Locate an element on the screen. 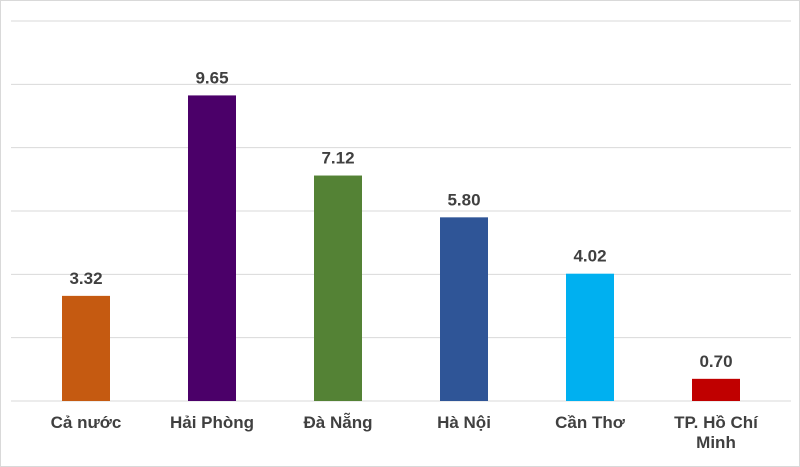 The height and width of the screenshot is (467, 800). x-tick-label: Cả nước is located at coordinates (86, 422).